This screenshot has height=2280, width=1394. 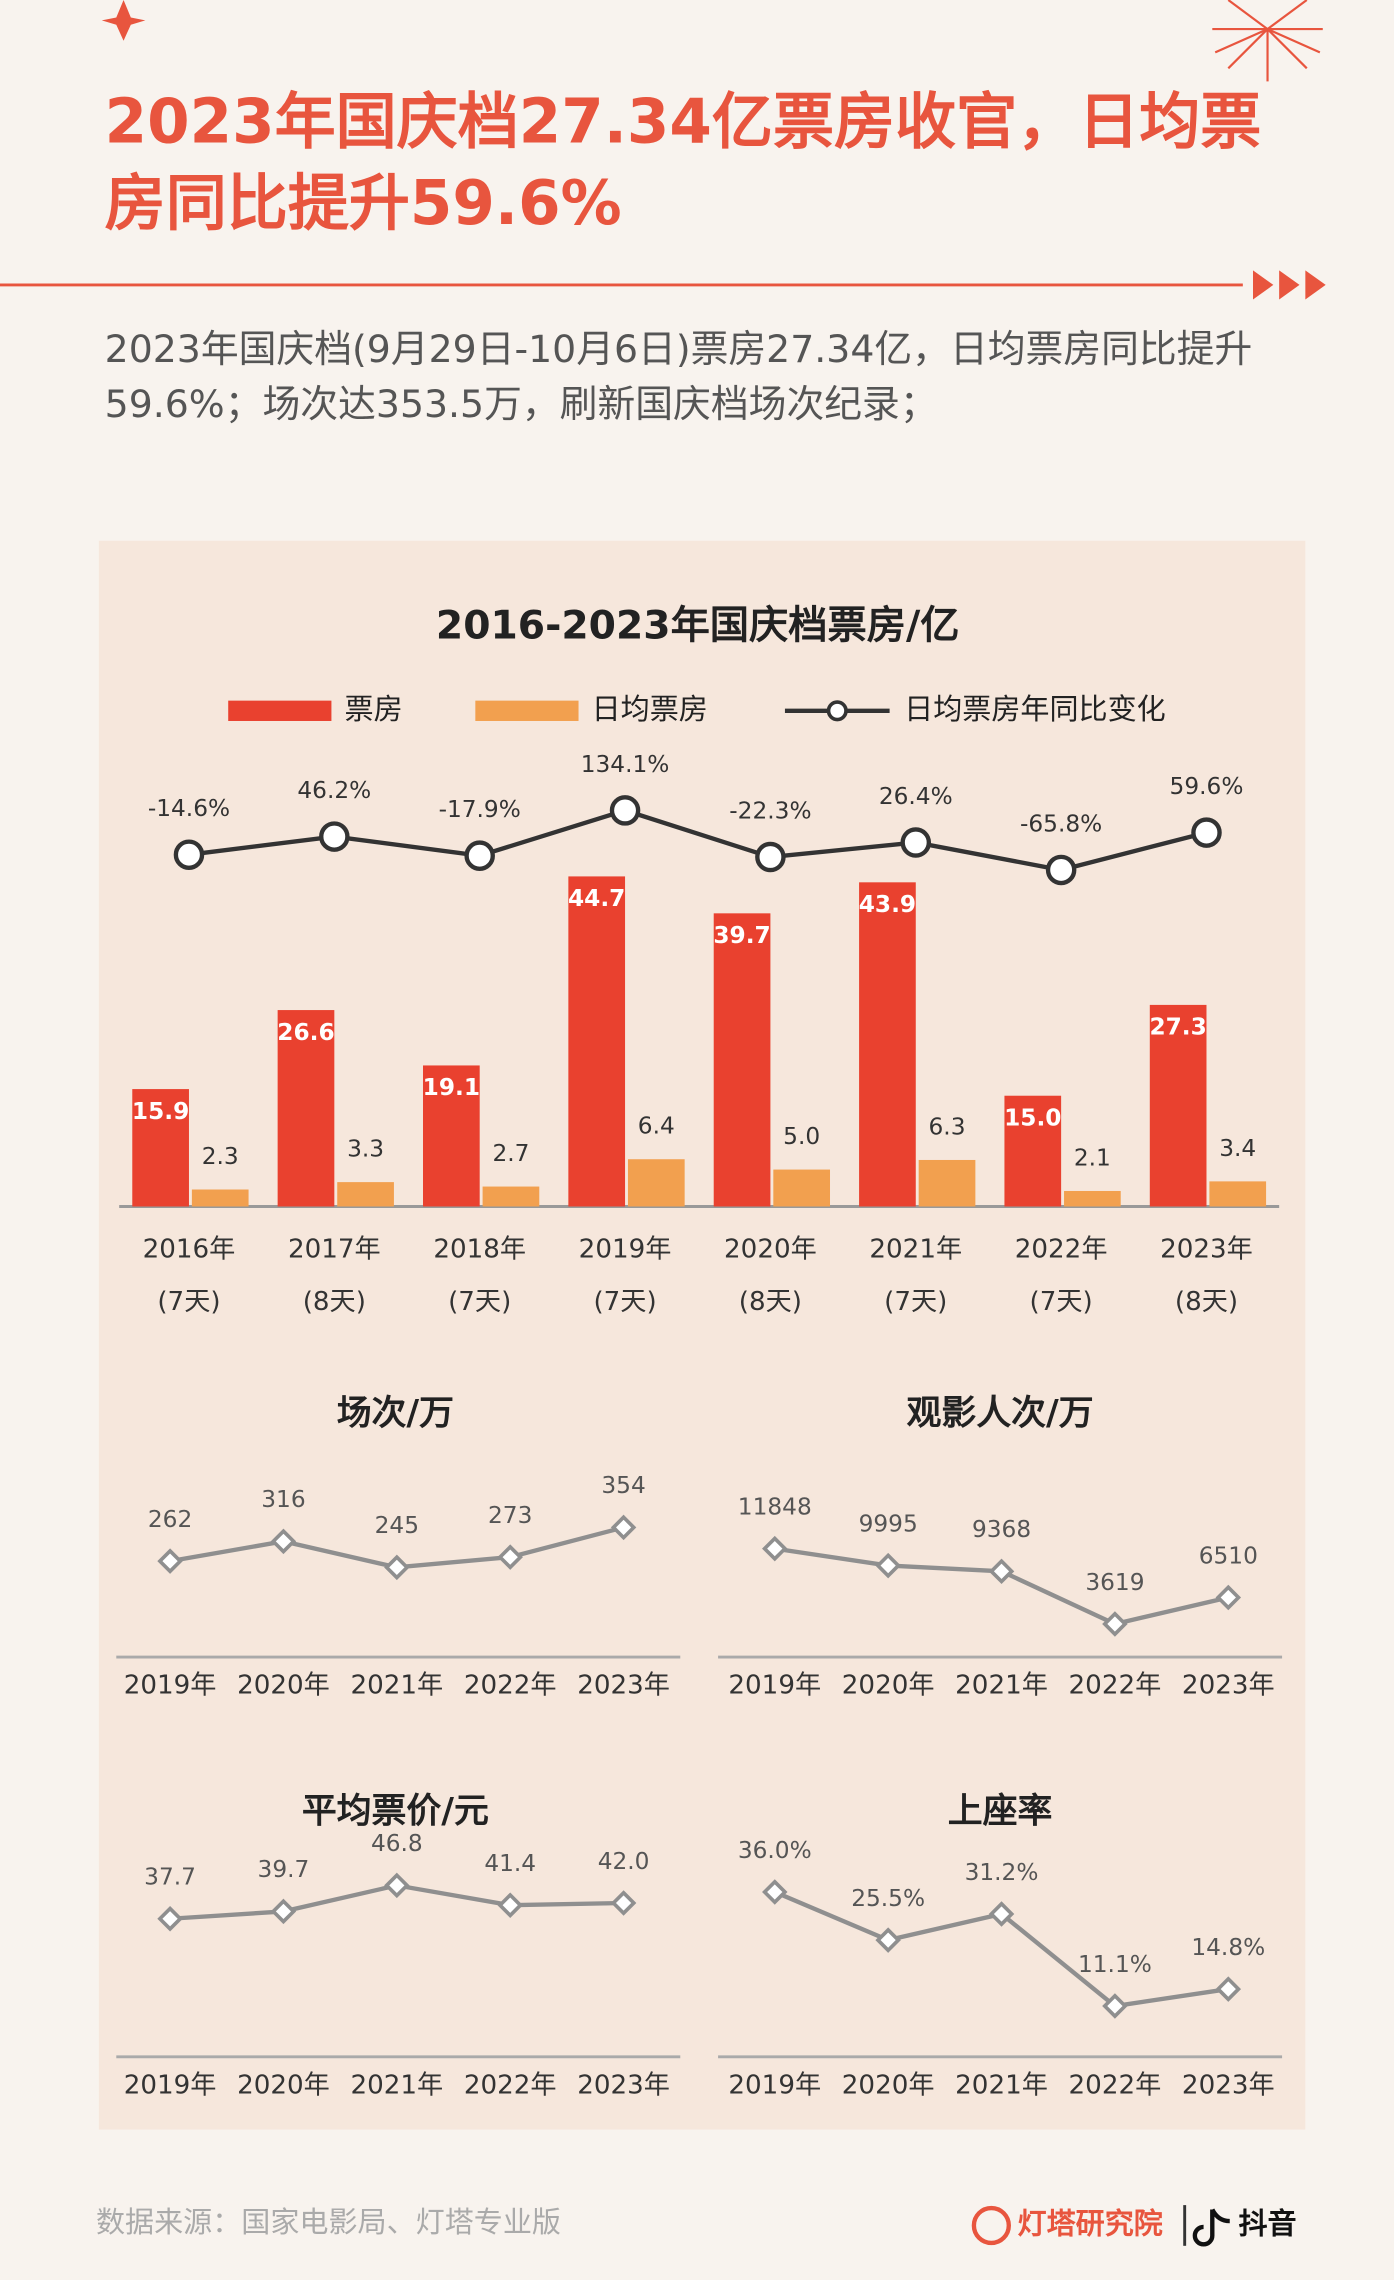 I want to click on data-label: -22.3%, so click(x=770, y=810).